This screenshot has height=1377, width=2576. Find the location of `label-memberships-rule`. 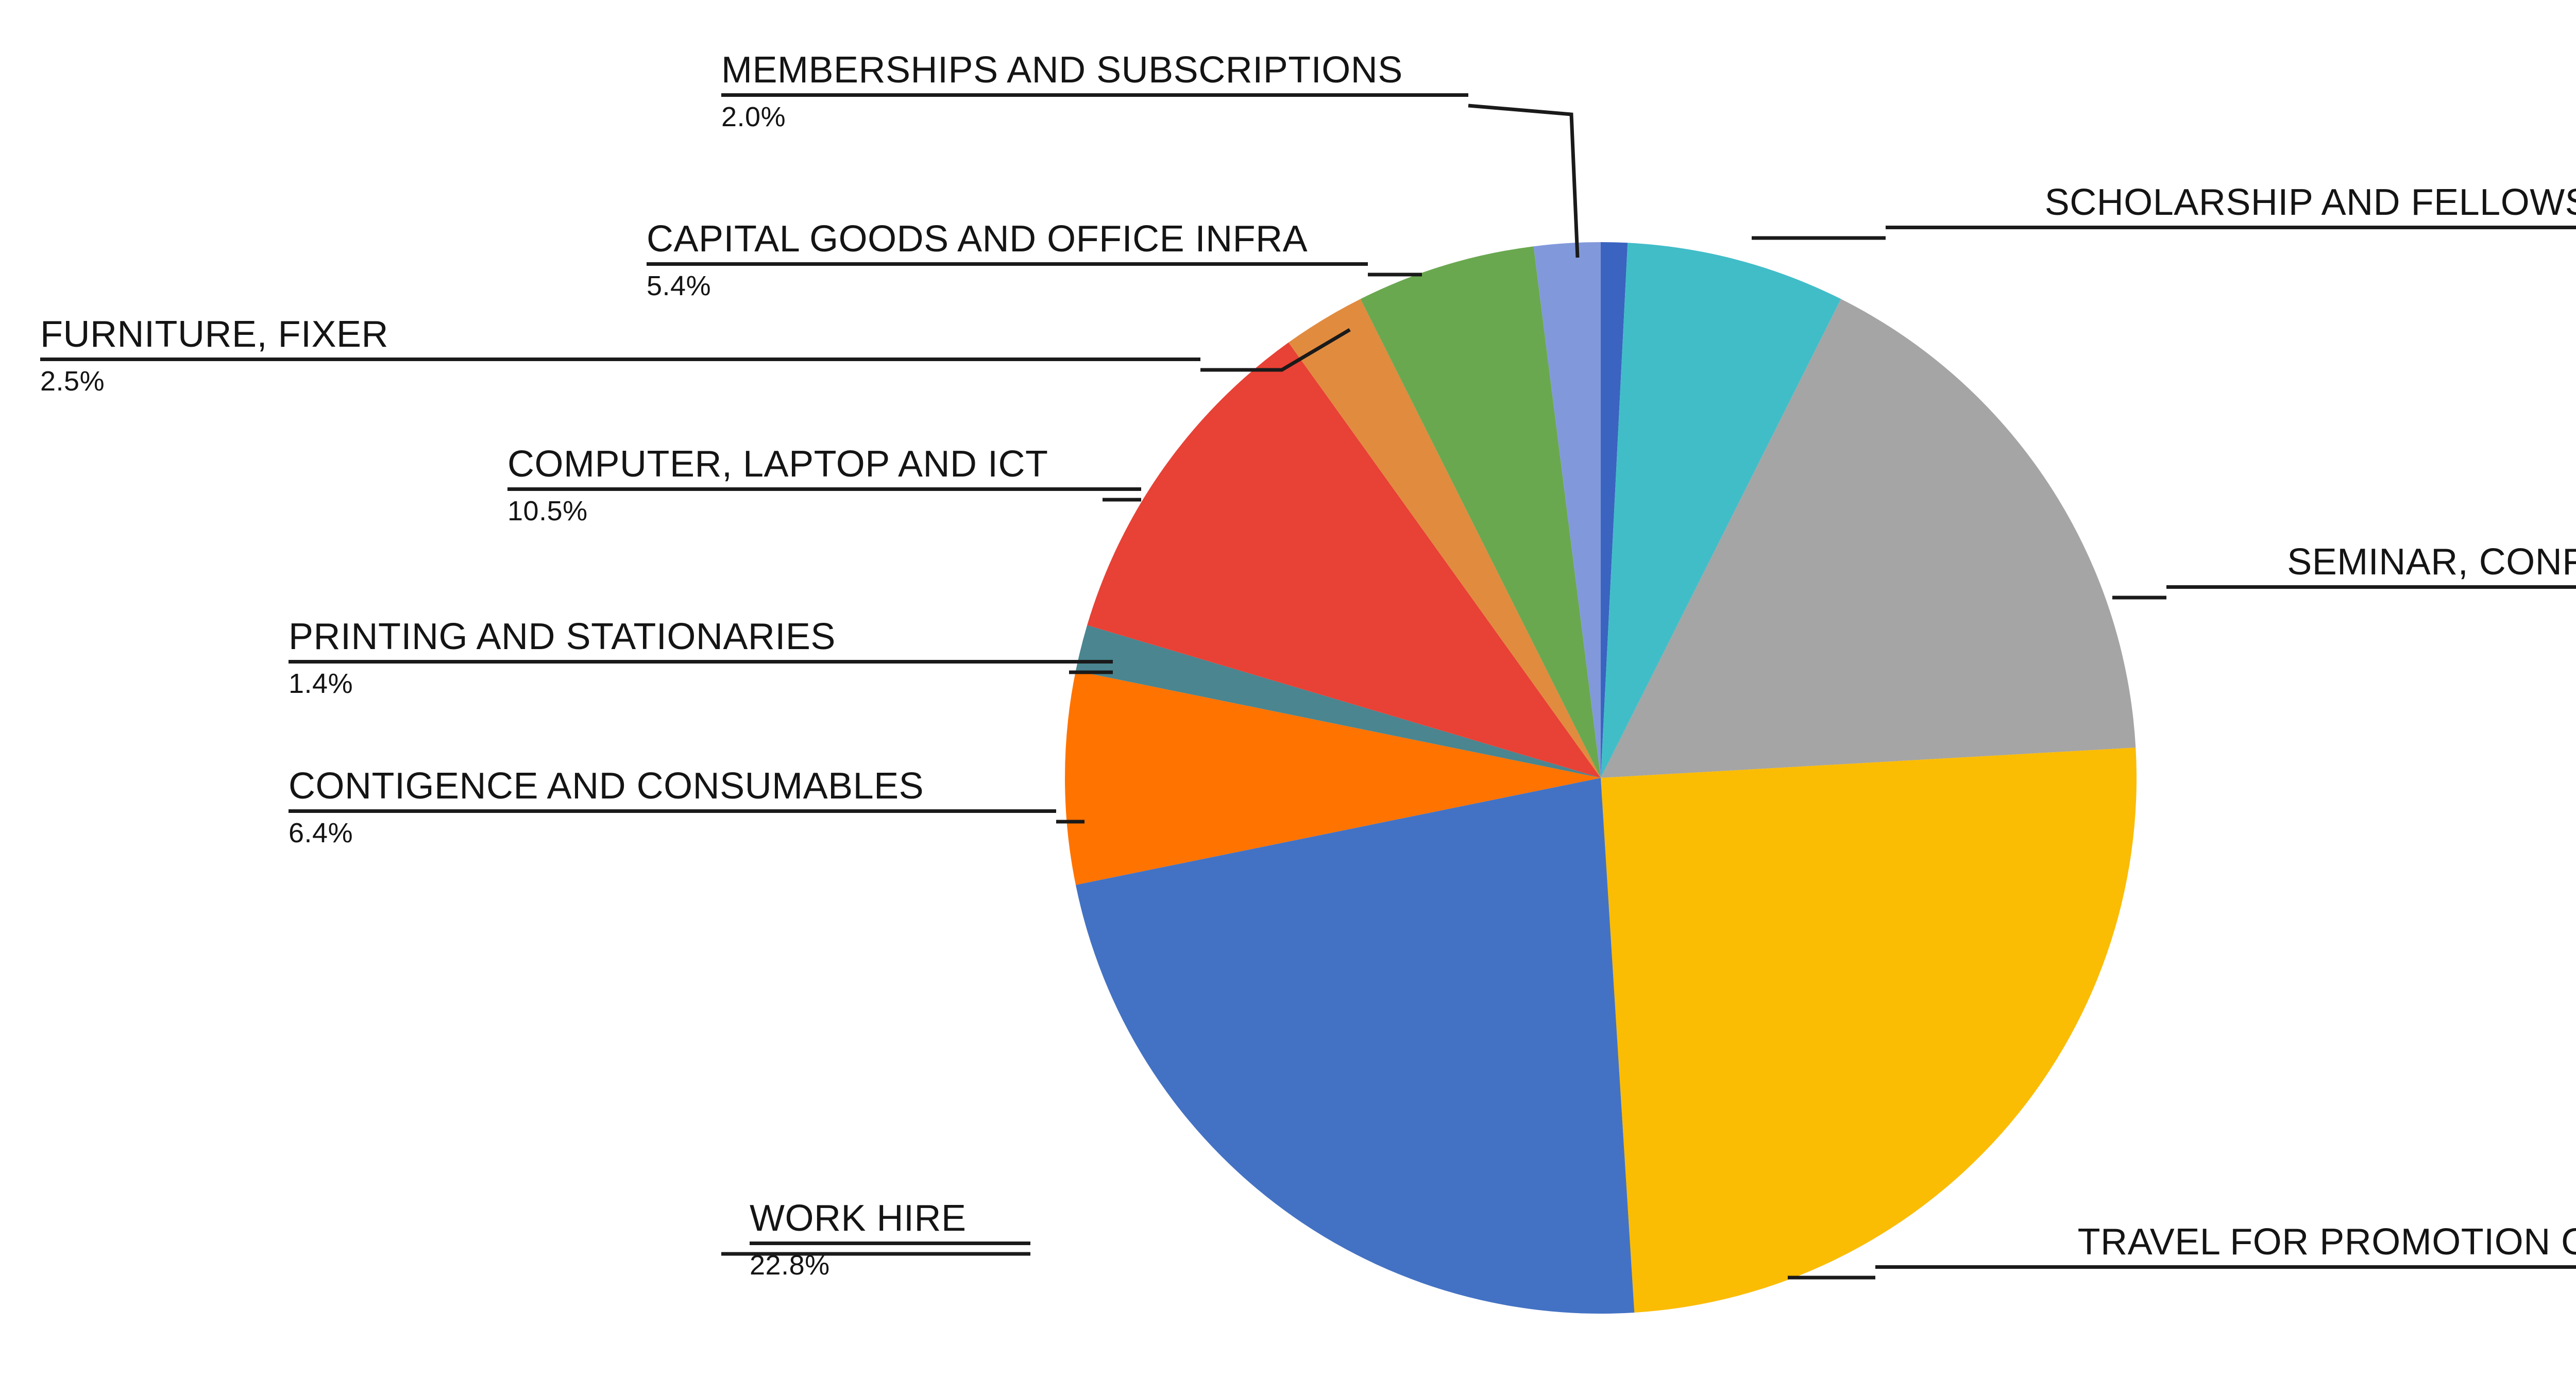

label-memberships-rule is located at coordinates (1094, 95).